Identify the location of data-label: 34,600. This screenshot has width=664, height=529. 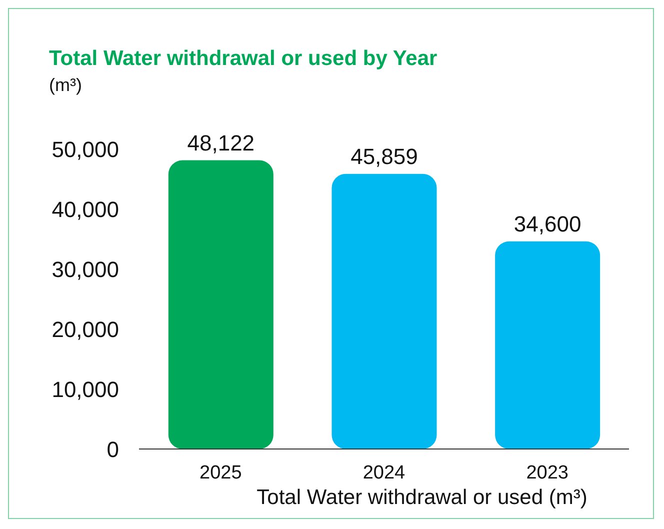
(548, 223).